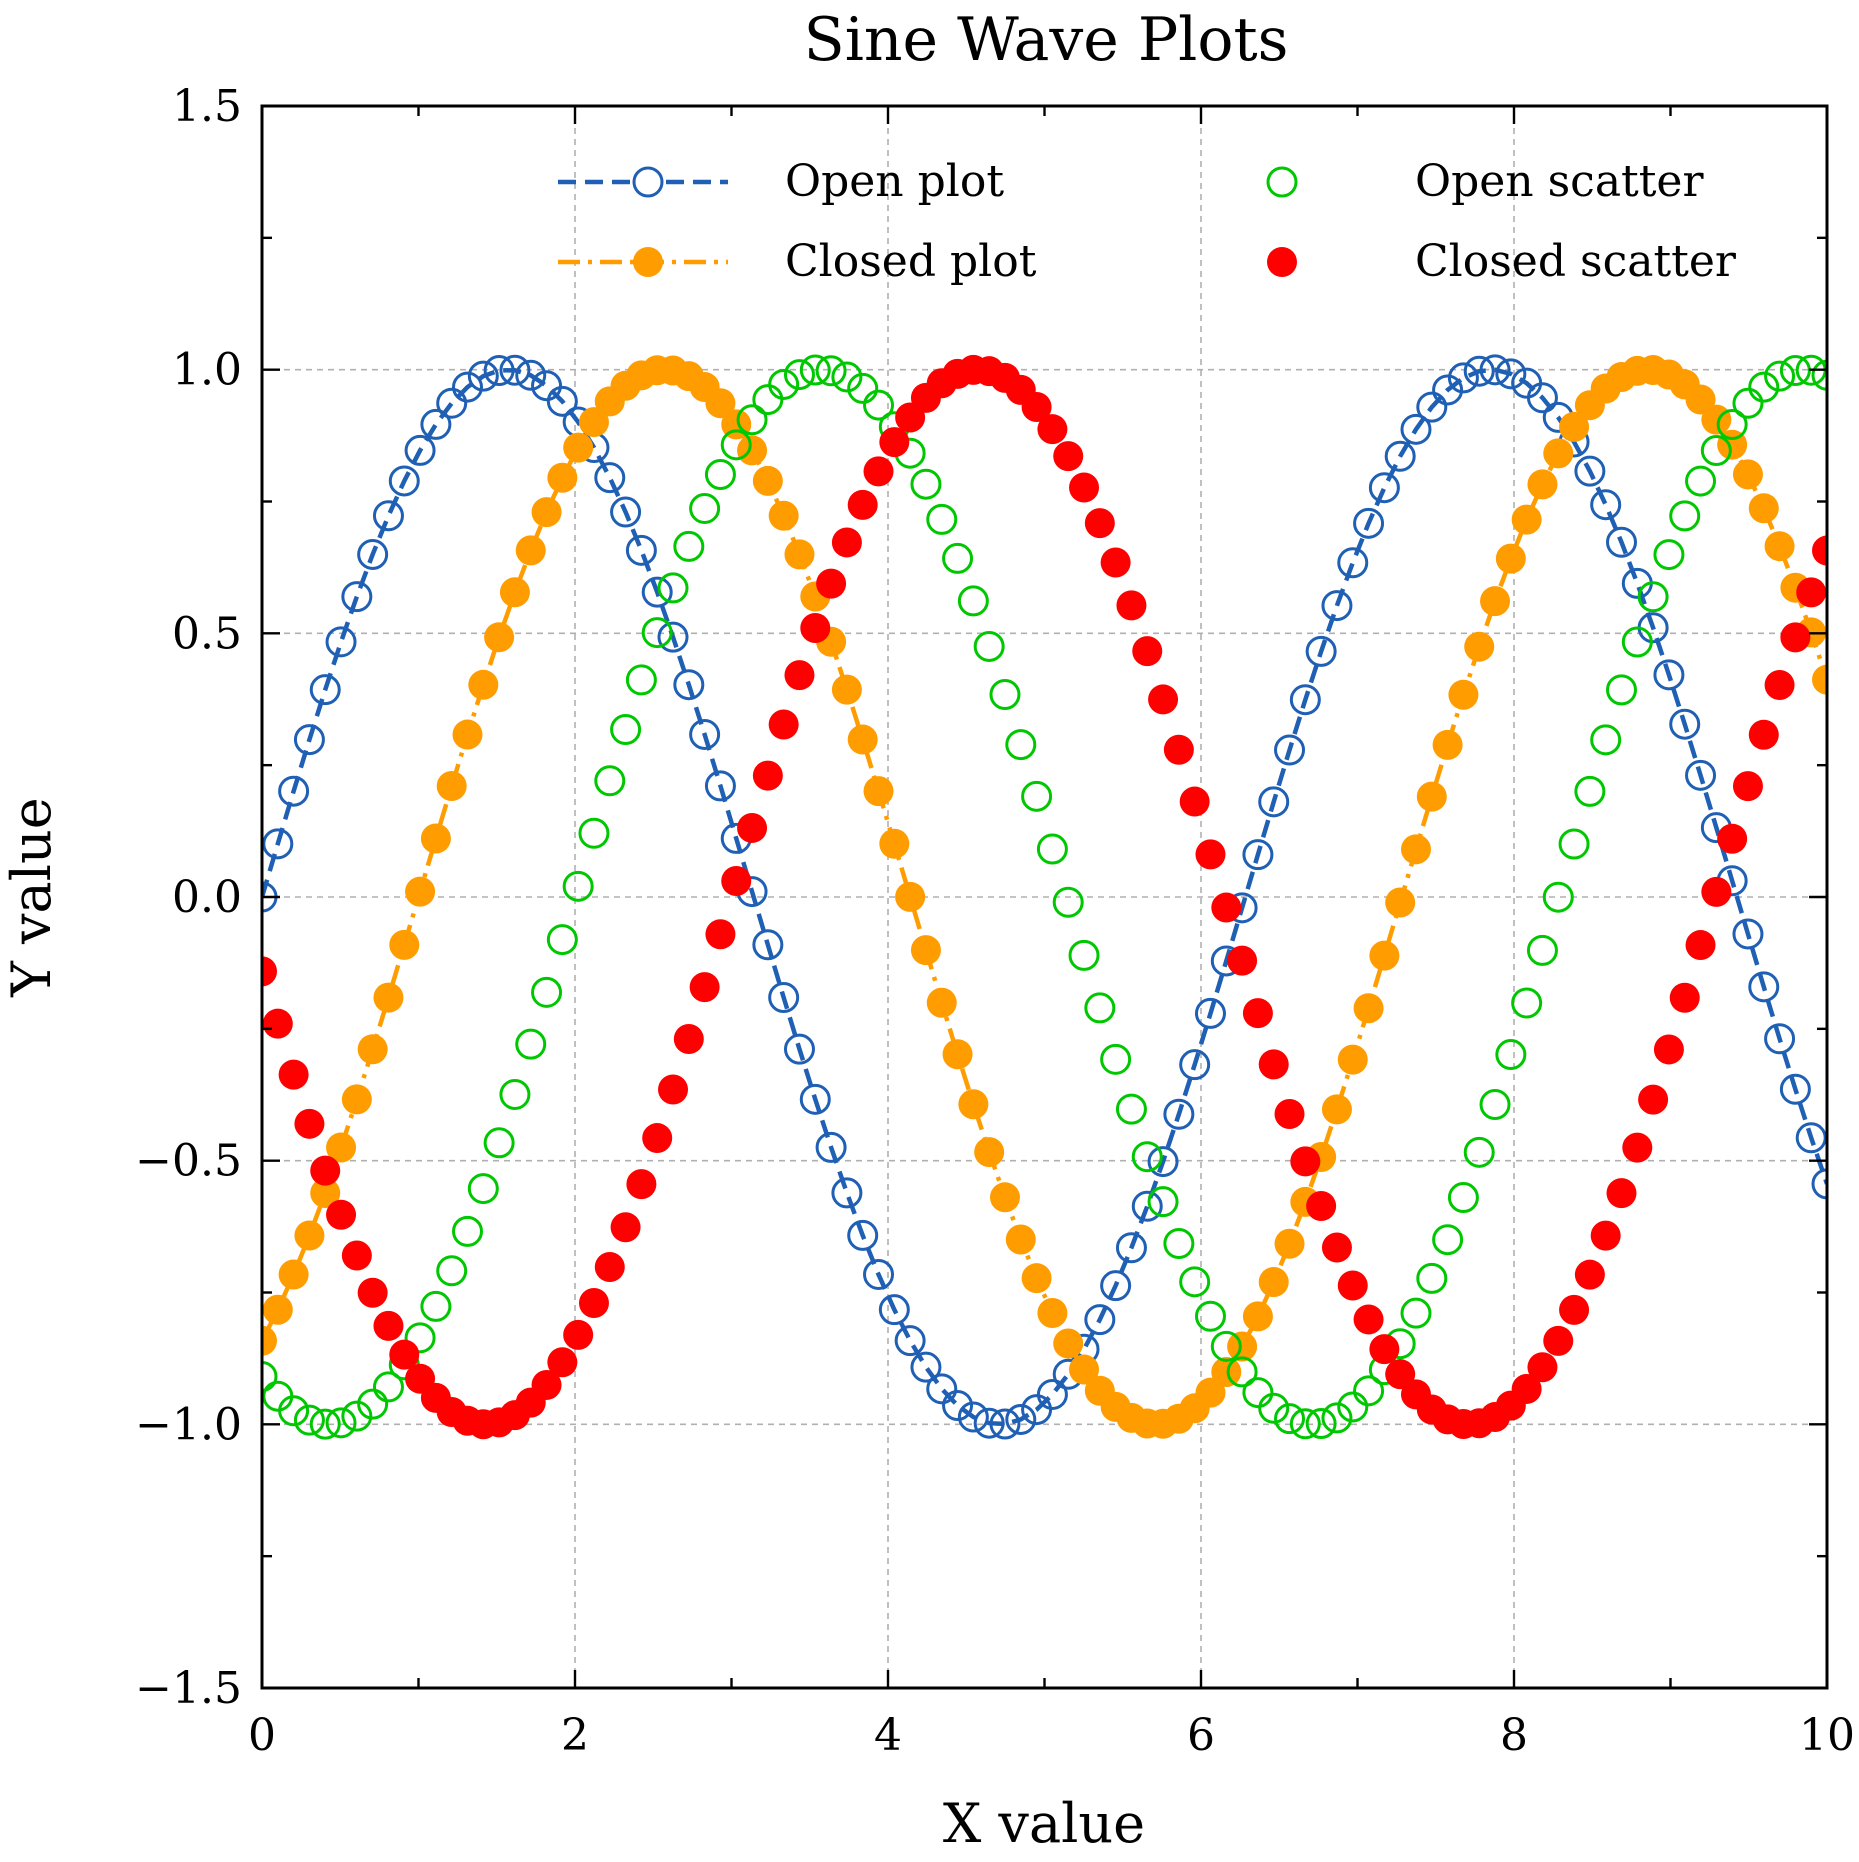  What do you see at coordinates (1827, 1735) in the screenshot?
I see `x-tick-label: 10` at bounding box center [1827, 1735].